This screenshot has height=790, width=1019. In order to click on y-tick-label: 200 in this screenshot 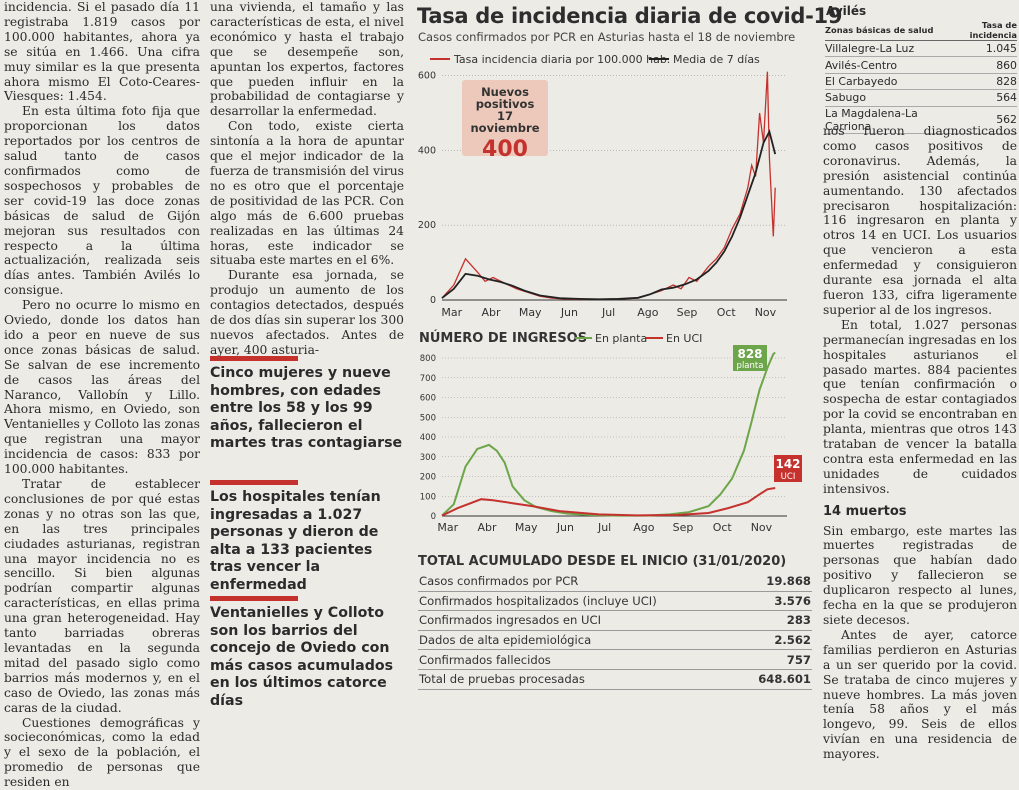, I will do `click(427, 225)`.